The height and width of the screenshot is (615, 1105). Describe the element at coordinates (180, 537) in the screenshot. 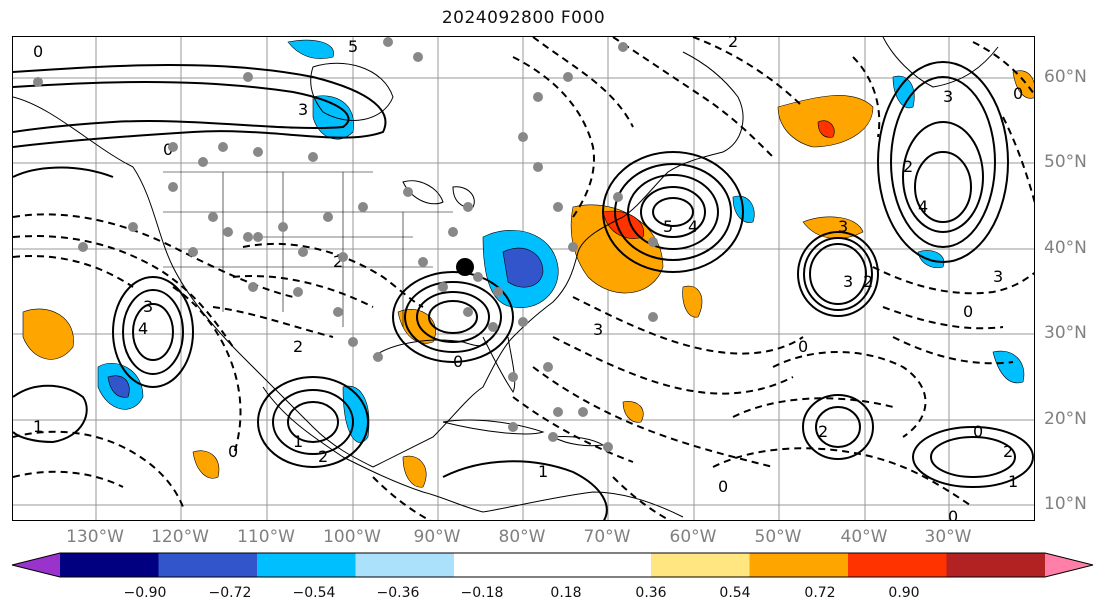

I see `lon-label-120w: 120°W` at that location.